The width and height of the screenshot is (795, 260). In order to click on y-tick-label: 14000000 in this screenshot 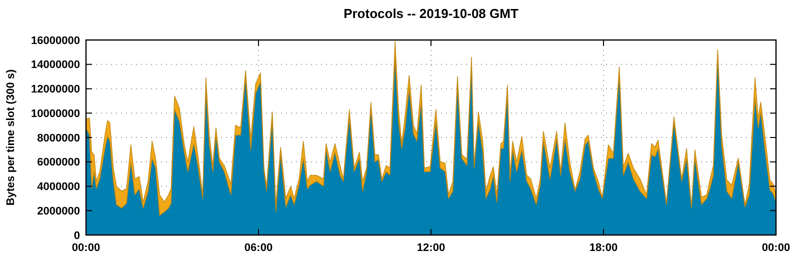, I will do `click(55, 65)`.